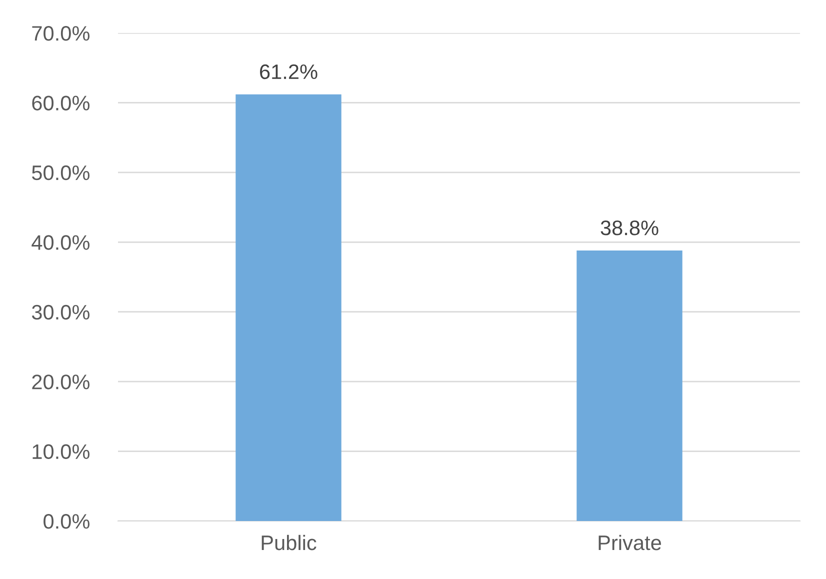 Image resolution: width=826 pixels, height=579 pixels. I want to click on y-tick-label: 20.0%, so click(61, 382).